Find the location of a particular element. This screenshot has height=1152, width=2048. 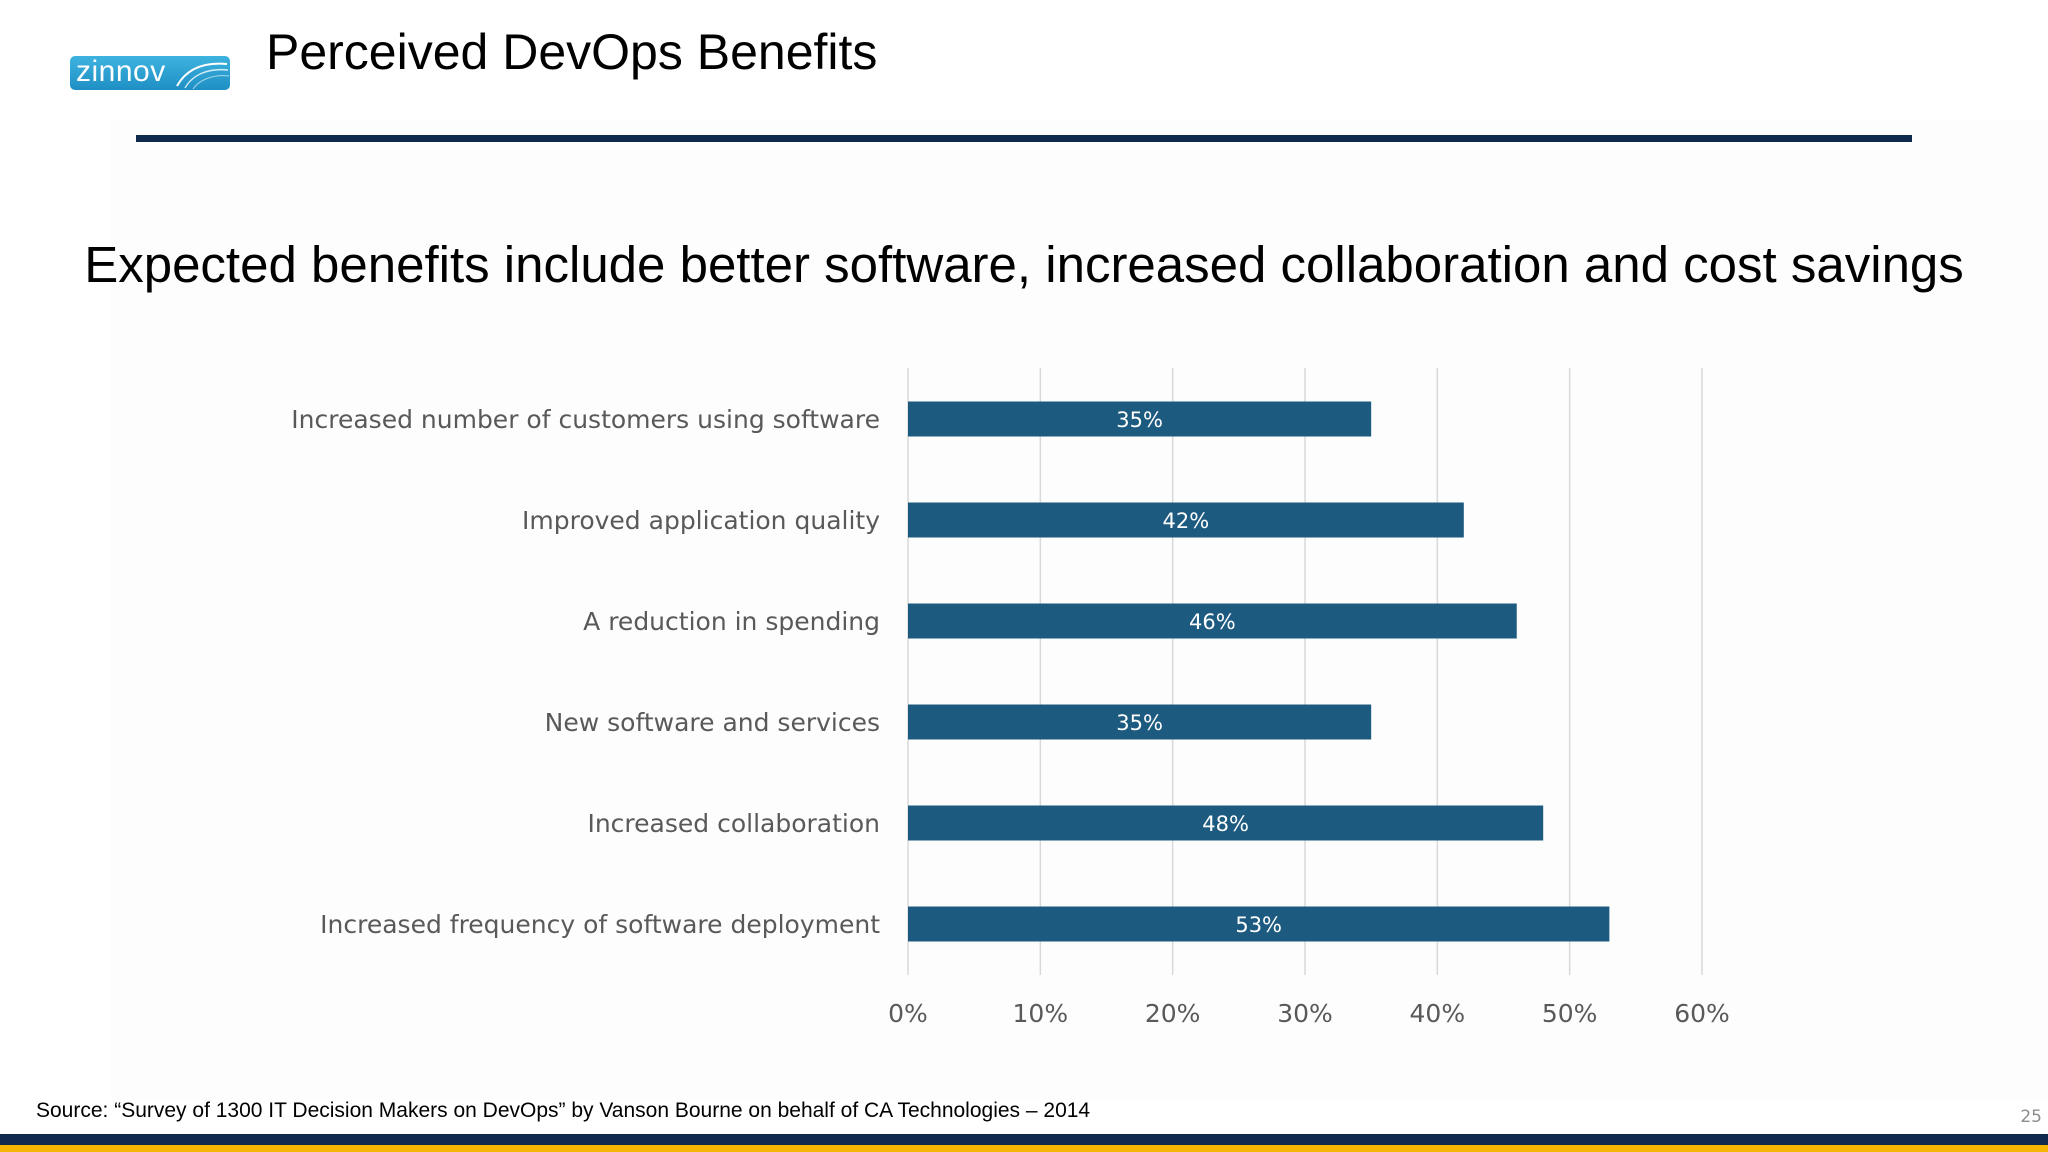

title-divider is located at coordinates (1024, 138).